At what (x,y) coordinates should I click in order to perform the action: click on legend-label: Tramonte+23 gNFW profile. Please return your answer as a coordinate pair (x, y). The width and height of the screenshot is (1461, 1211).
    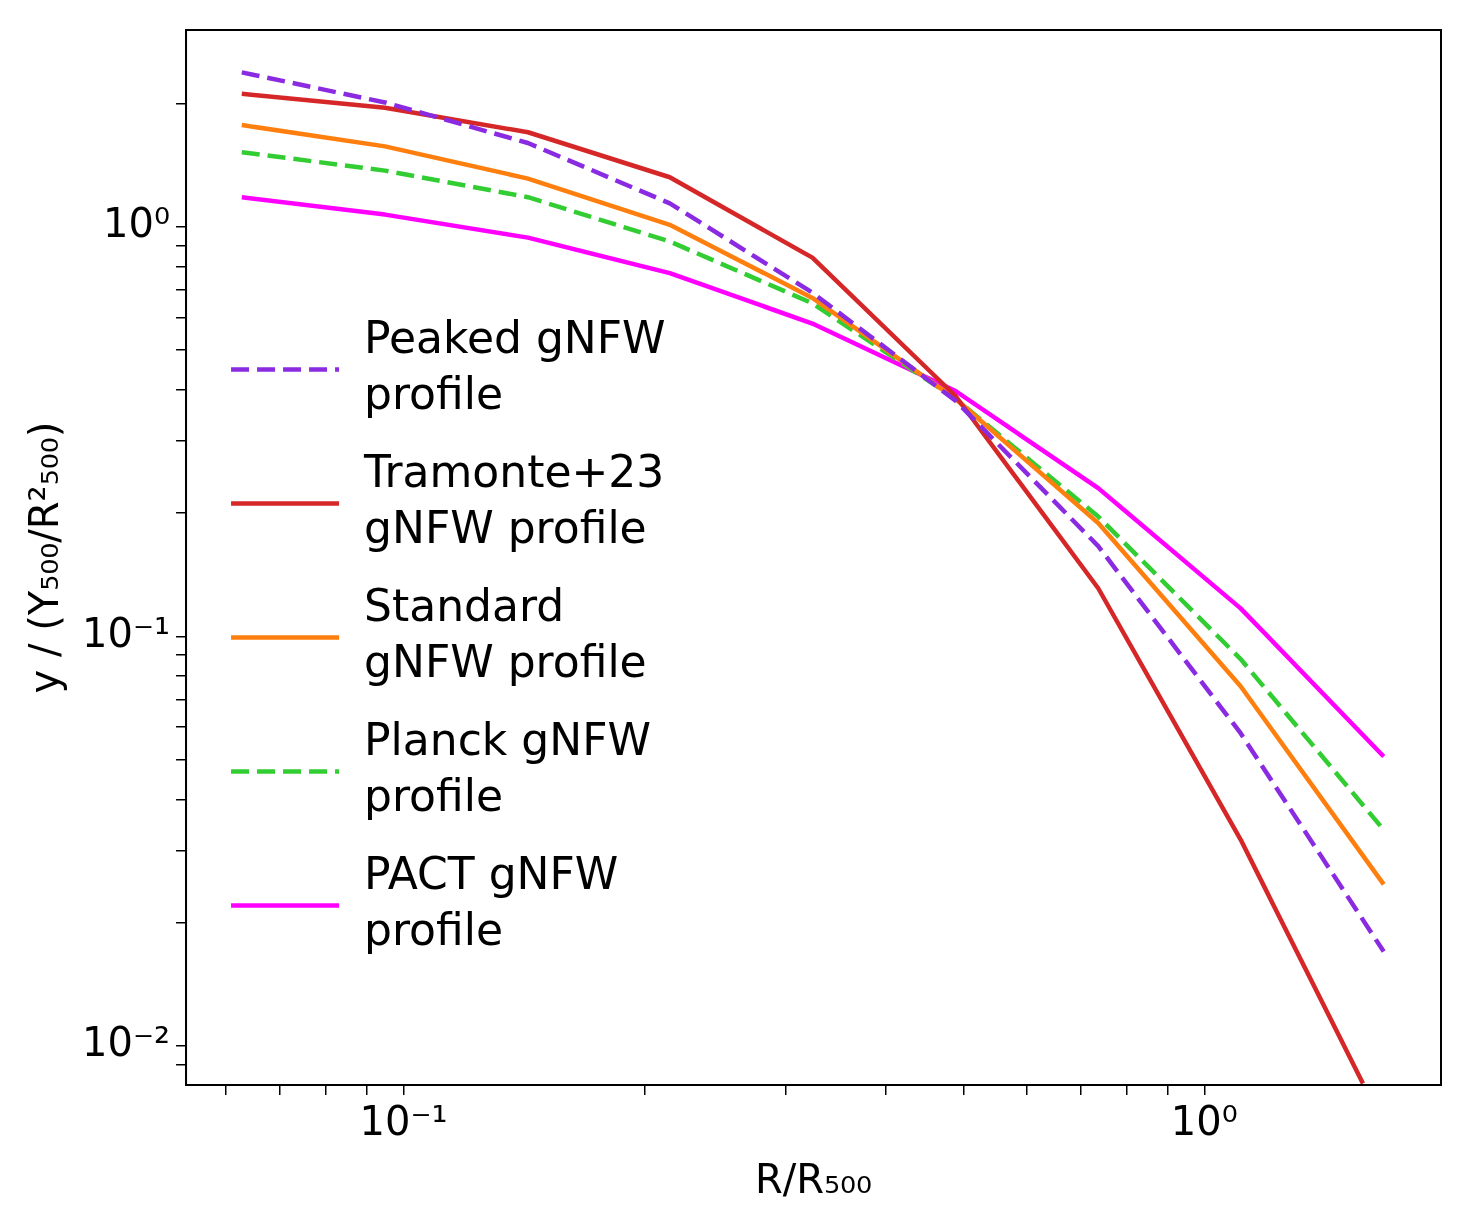
    Looking at the image, I should click on (514, 499).